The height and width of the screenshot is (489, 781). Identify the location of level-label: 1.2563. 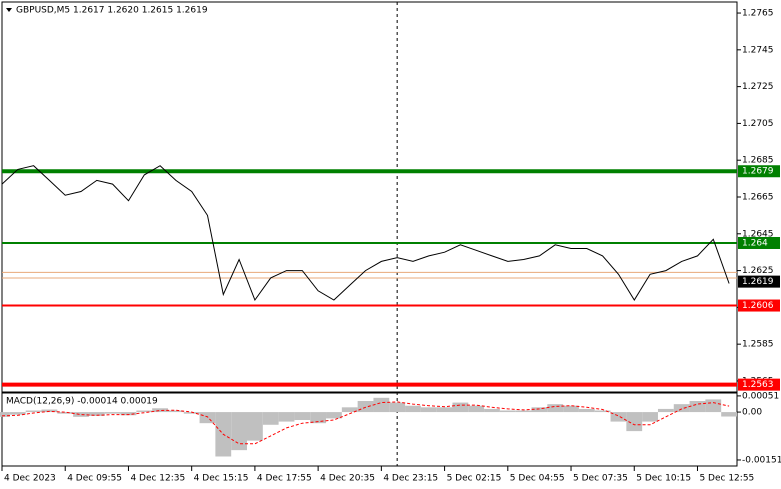
(758, 385).